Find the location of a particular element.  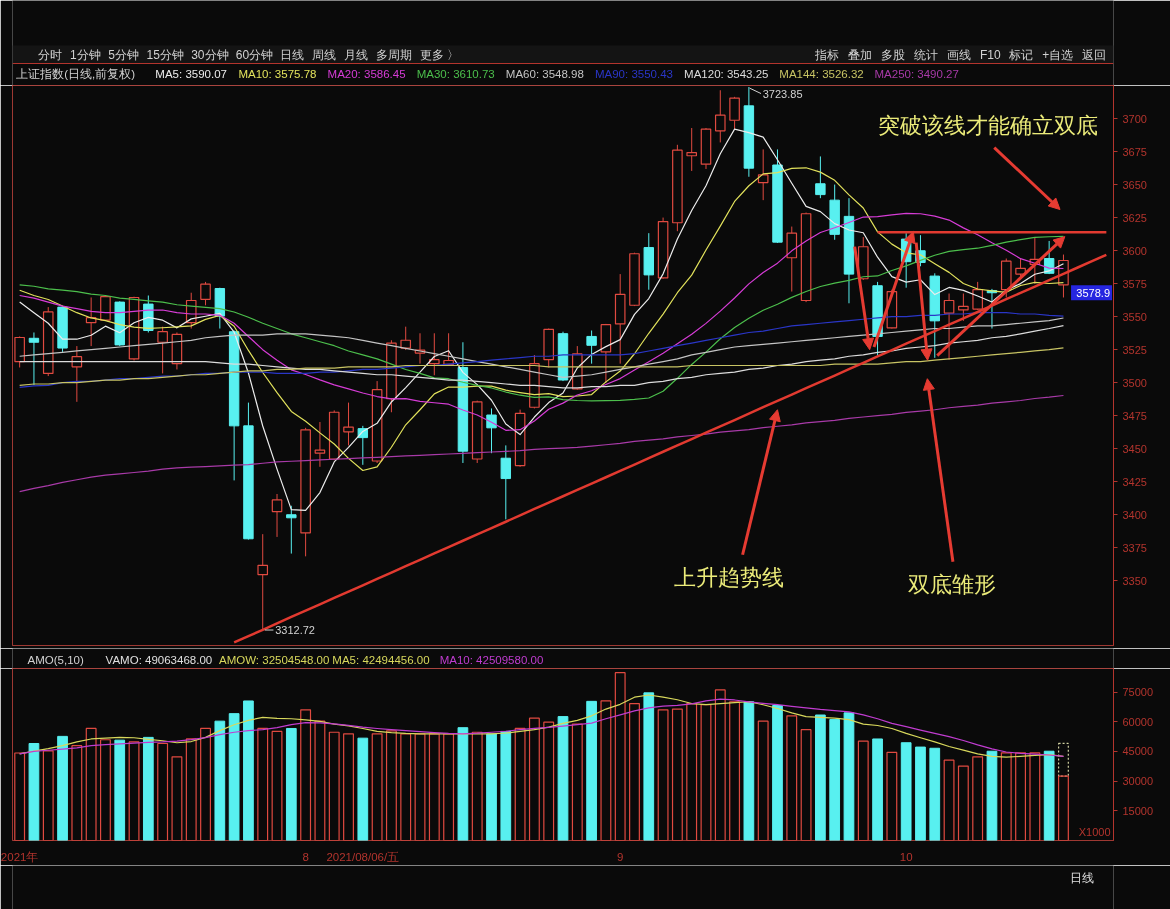

x-tick-label: 9 is located at coordinates (620, 856).